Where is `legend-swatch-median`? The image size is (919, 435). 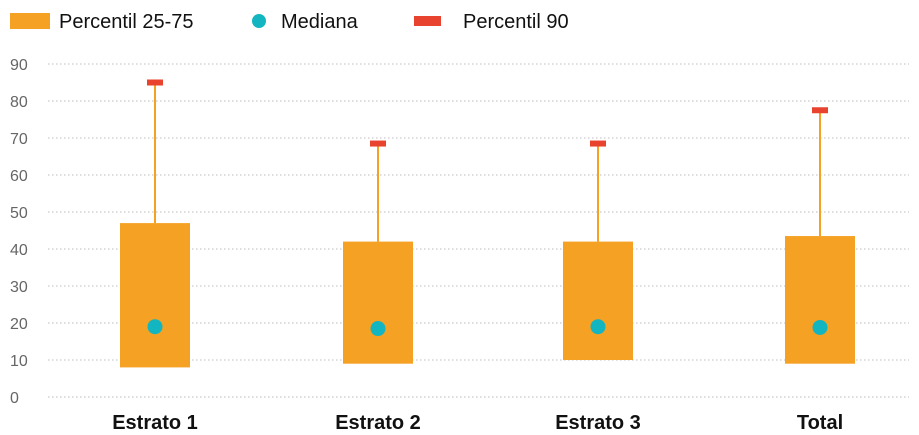
legend-swatch-median is located at coordinates (259, 21).